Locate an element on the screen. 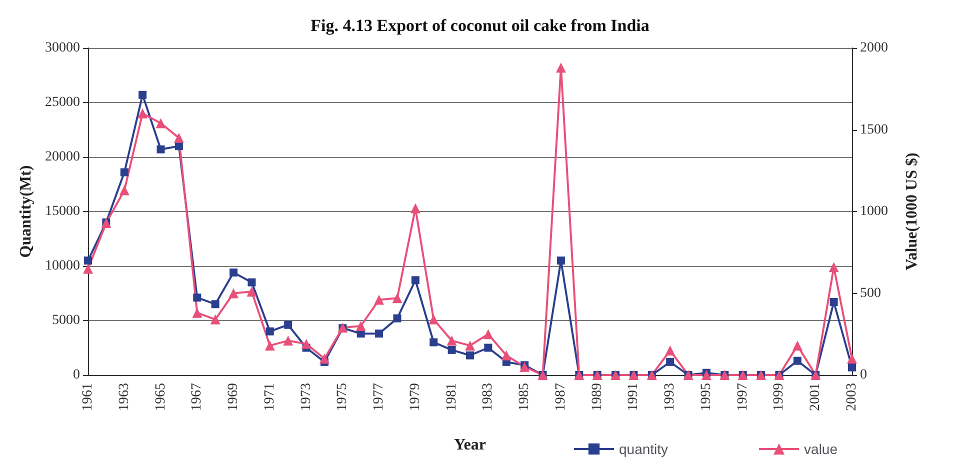 Image resolution: width=960 pixels, height=473 pixels. x-tick-label: 2003 is located at coordinates (852, 397).